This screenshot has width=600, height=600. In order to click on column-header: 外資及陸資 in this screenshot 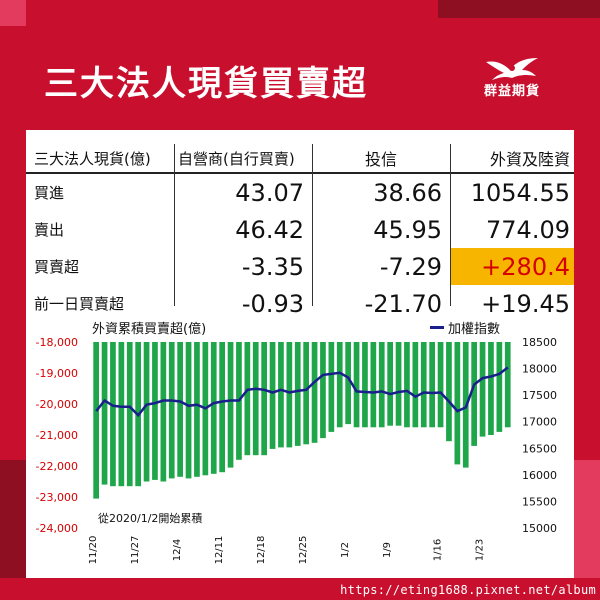, I will do `click(529, 159)`.